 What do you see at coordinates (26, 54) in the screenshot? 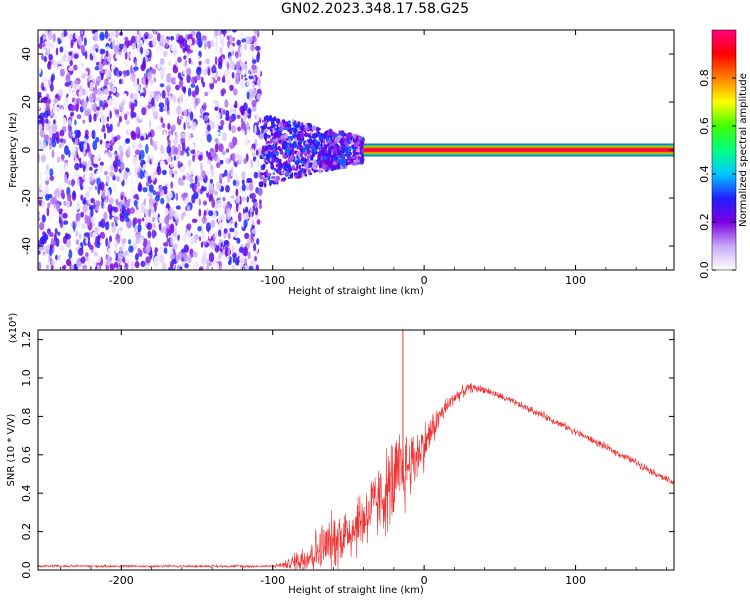
I see `spectrogram-y-tick-label: 40` at bounding box center [26, 54].